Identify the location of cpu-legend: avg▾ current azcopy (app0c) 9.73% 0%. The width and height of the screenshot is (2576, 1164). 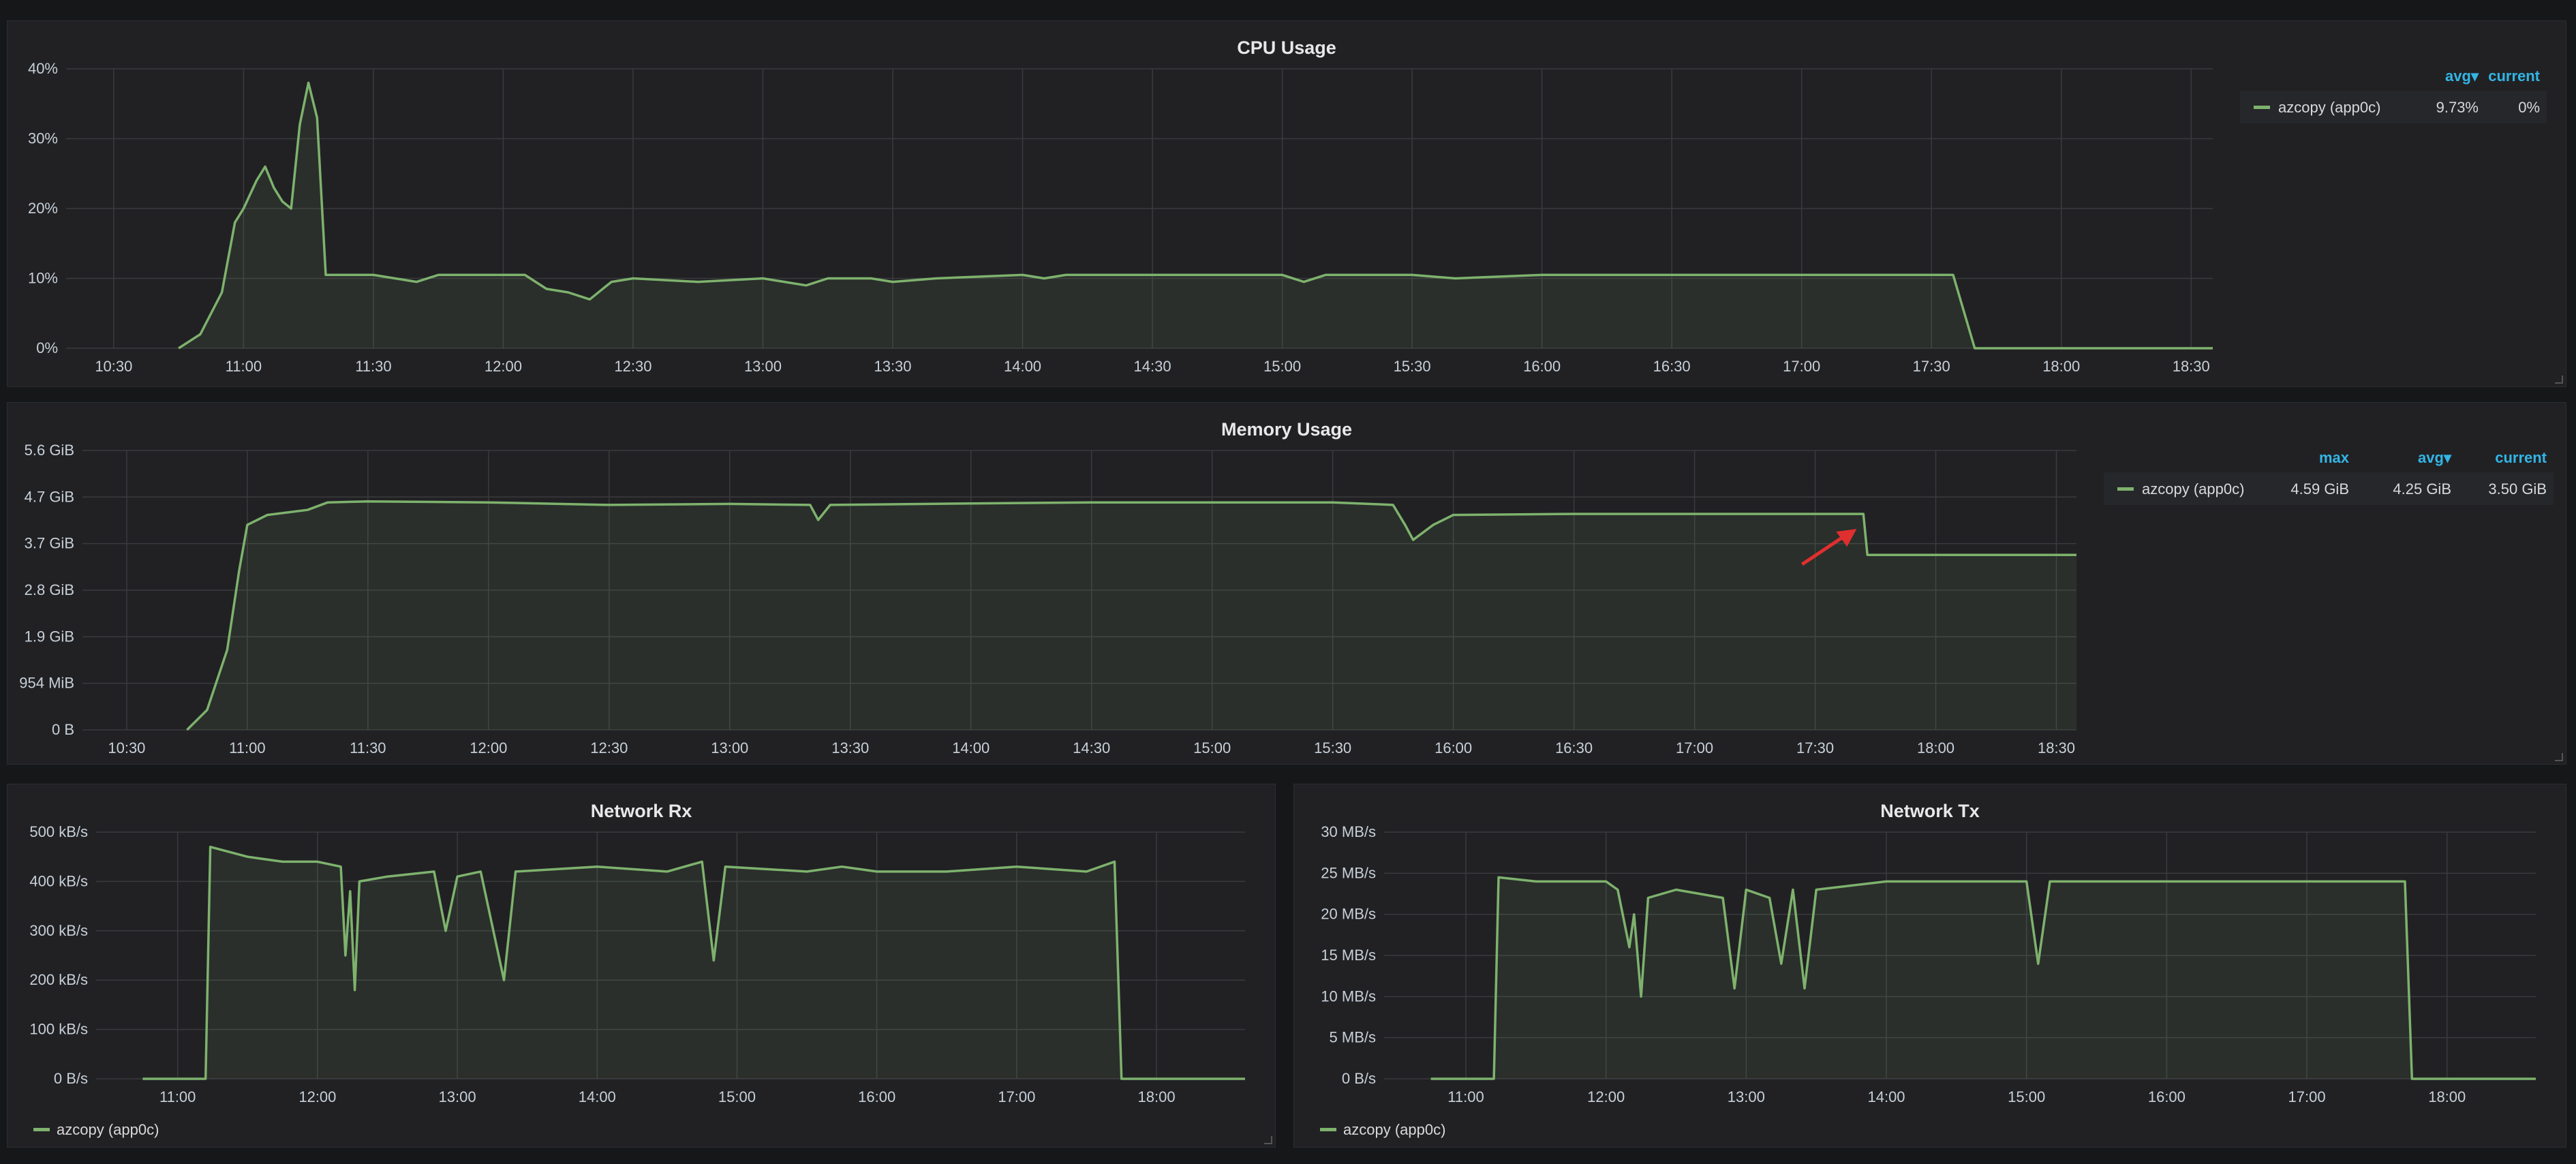
(2393, 108).